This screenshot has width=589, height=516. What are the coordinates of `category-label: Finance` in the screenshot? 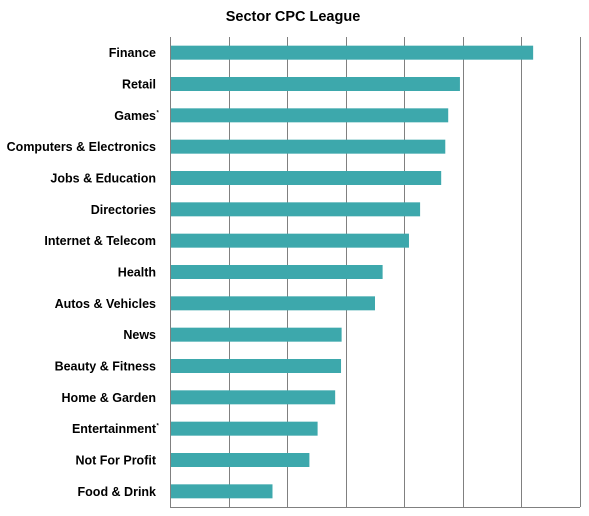 It's located at (132, 53).